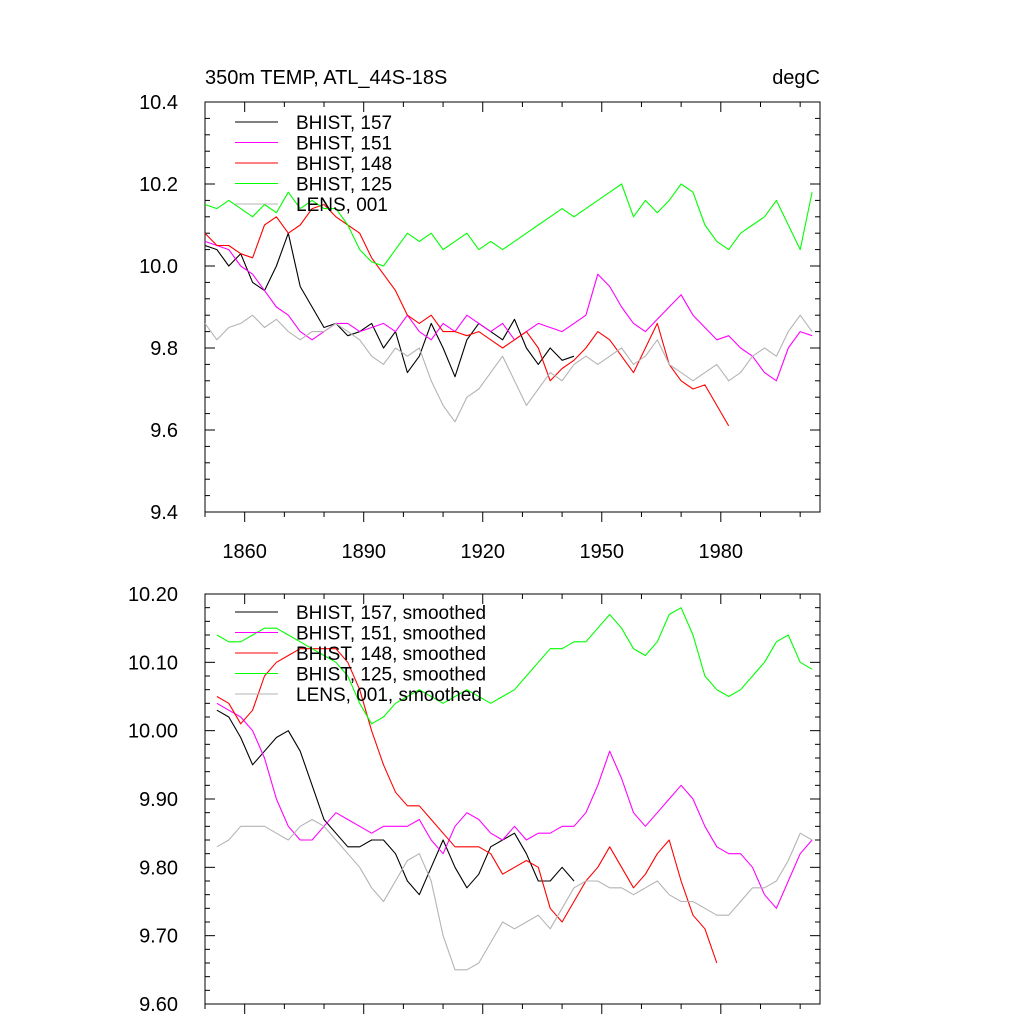 The height and width of the screenshot is (1029, 1024). I want to click on legend-entry: BHIST, 157, smoothed, so click(391, 613).